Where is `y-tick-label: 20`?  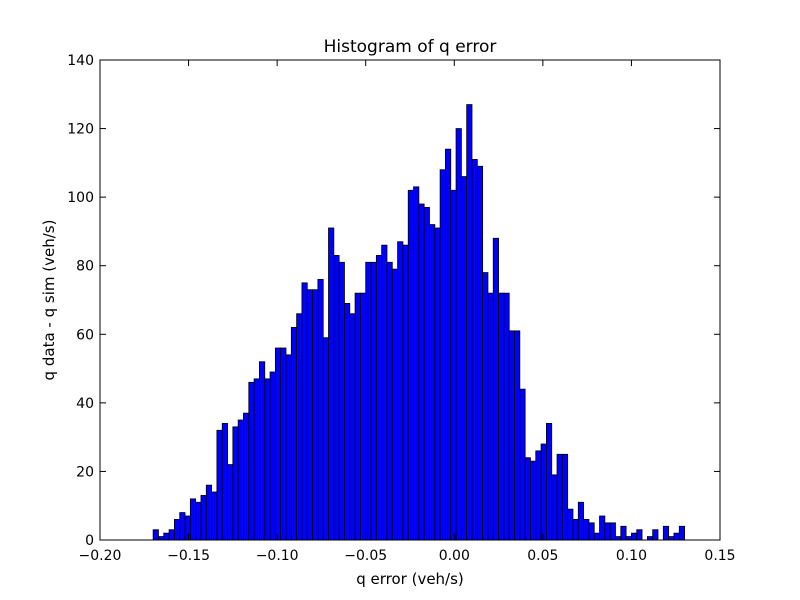 y-tick-label: 20 is located at coordinates (85, 472).